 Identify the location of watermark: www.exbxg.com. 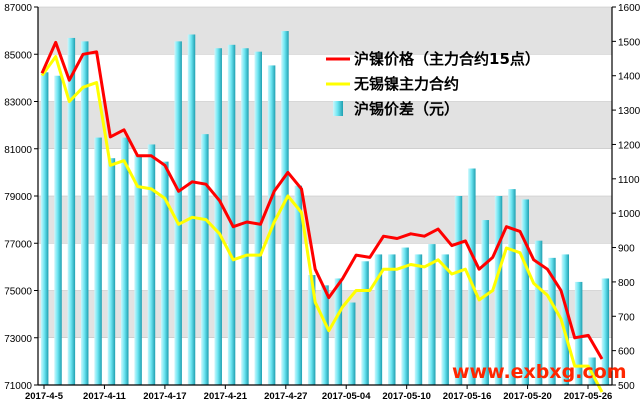
(539, 372).